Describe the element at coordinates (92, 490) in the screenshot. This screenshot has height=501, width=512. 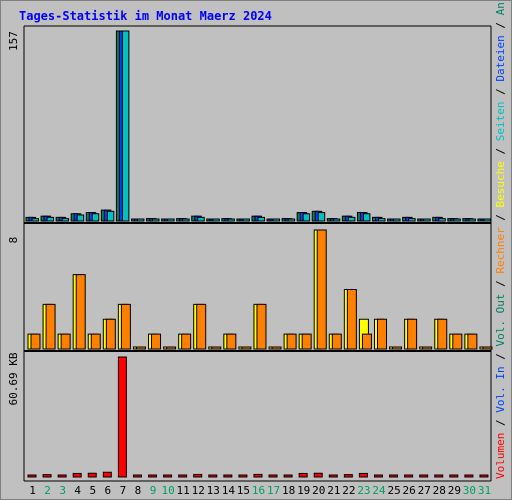
I see `x-tick-label: 5` at that location.